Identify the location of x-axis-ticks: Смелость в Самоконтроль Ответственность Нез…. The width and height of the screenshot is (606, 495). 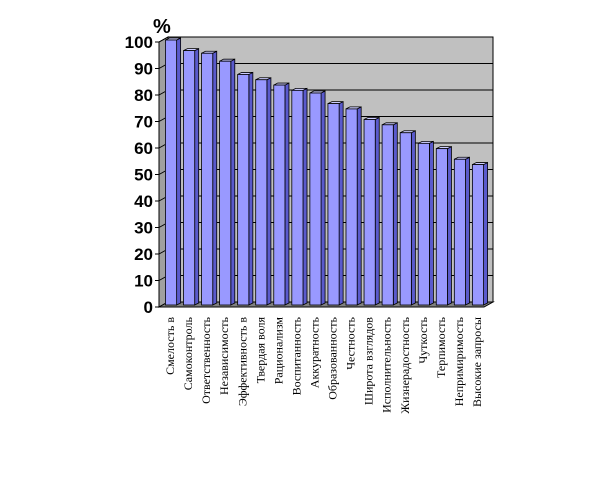
(323, 364).